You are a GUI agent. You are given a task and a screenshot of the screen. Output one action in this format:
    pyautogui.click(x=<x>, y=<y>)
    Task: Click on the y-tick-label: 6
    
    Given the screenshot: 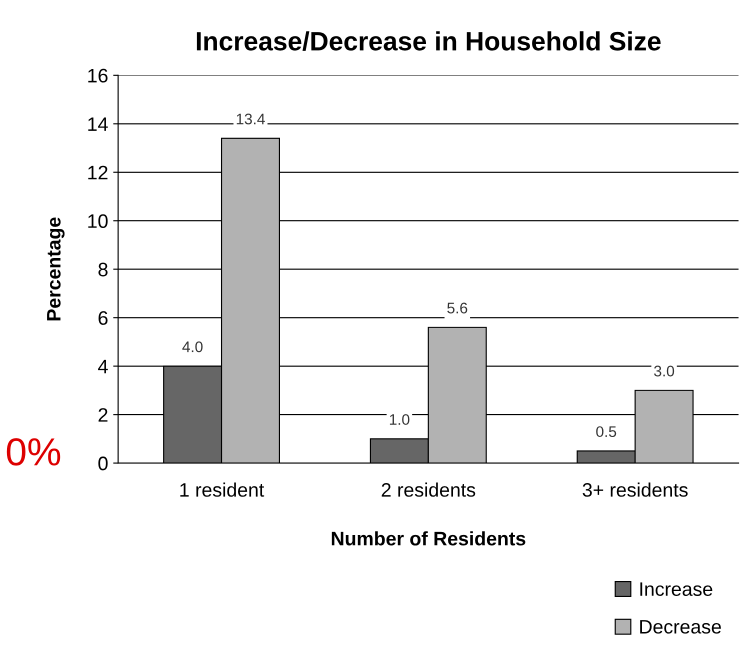 What is the action you would take?
    pyautogui.click(x=103, y=318)
    